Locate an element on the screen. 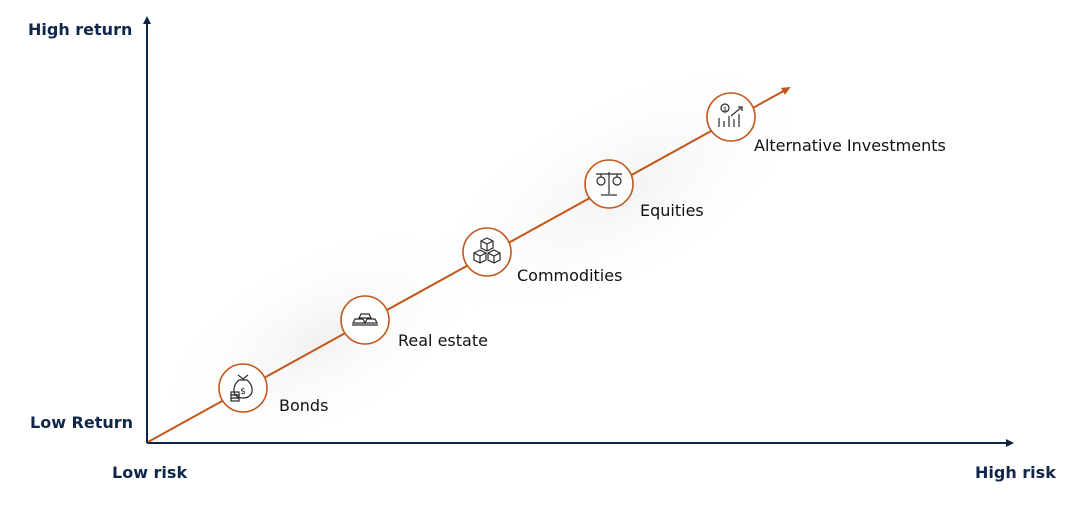  money-bag-icon: $ is located at coordinates (241, 388).